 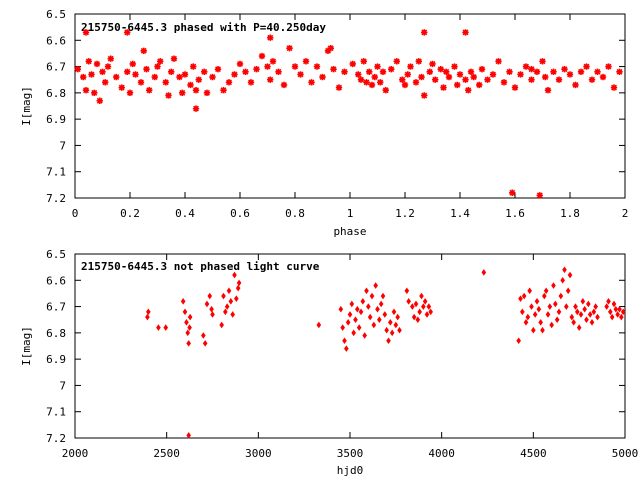 What do you see at coordinates (185, 213) in the screenshot?
I see `x-tick-label: 0.4` at bounding box center [185, 213].